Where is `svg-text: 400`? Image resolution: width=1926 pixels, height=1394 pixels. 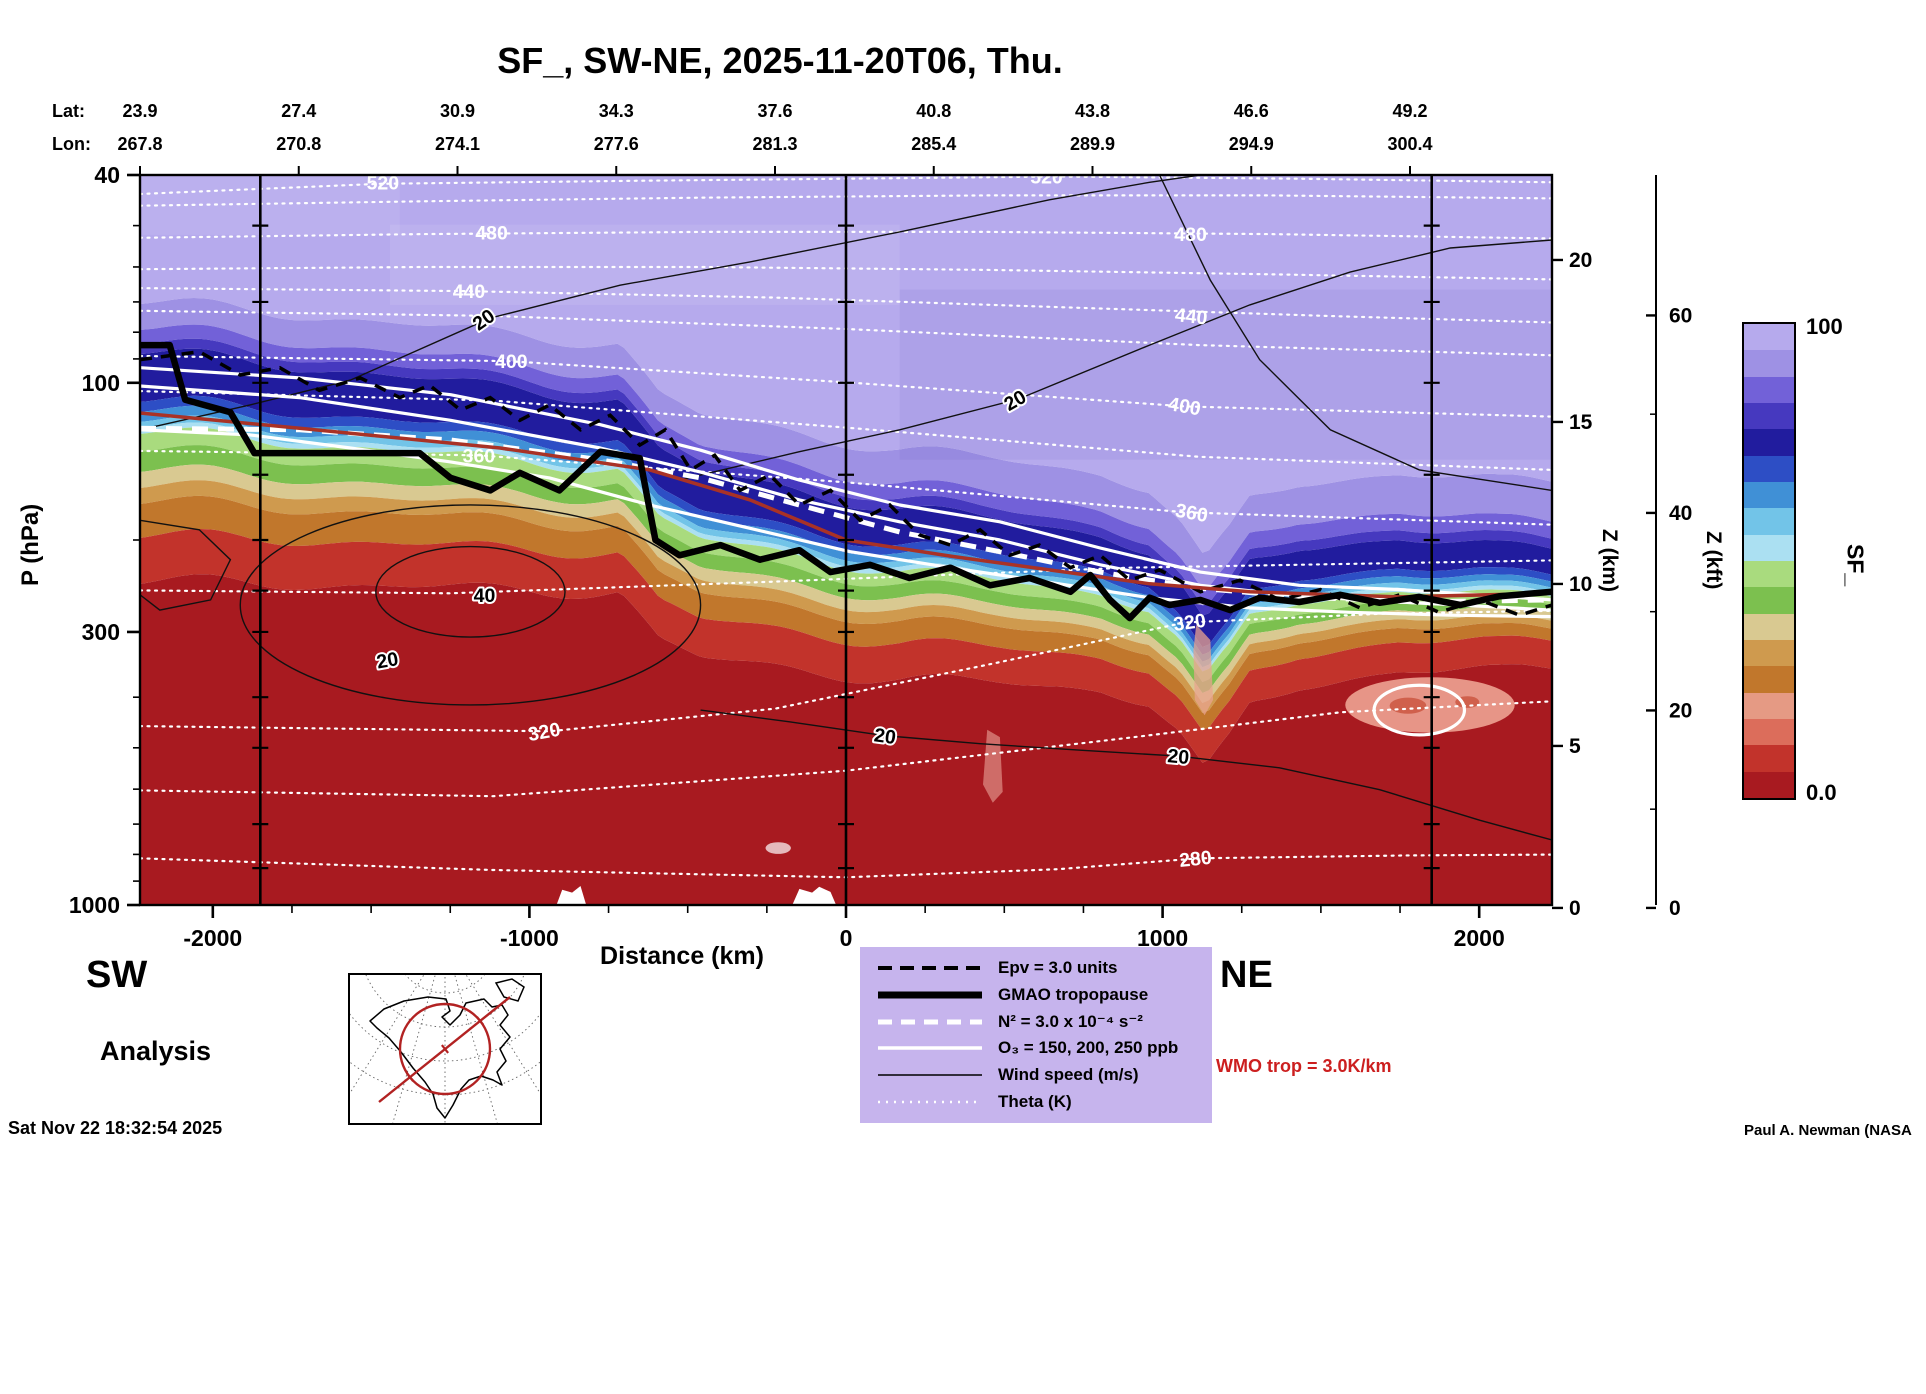 svg-text: 400 is located at coordinates (511, 362).